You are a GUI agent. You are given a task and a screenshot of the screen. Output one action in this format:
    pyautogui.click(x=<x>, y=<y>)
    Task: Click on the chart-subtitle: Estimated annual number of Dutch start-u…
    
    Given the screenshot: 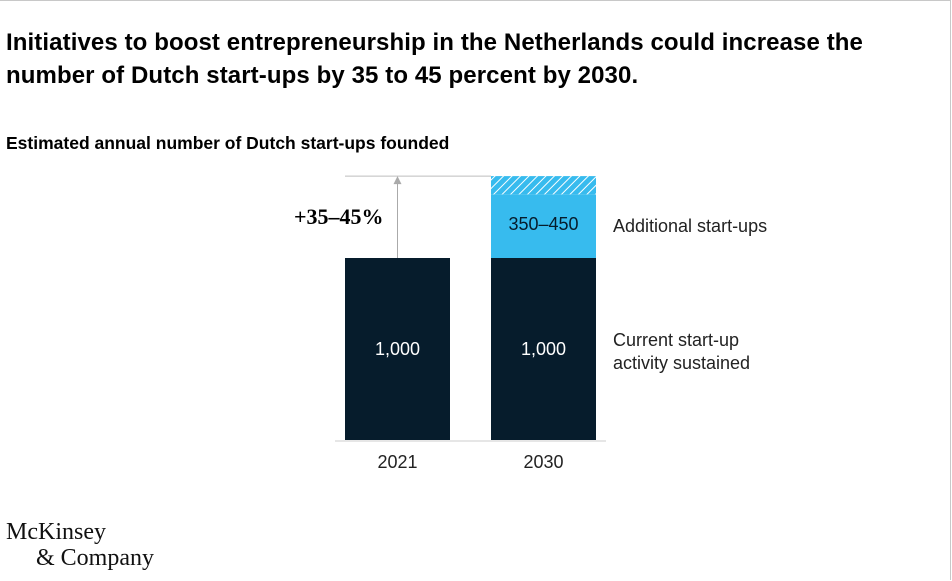 What is the action you would take?
    pyautogui.click(x=228, y=143)
    